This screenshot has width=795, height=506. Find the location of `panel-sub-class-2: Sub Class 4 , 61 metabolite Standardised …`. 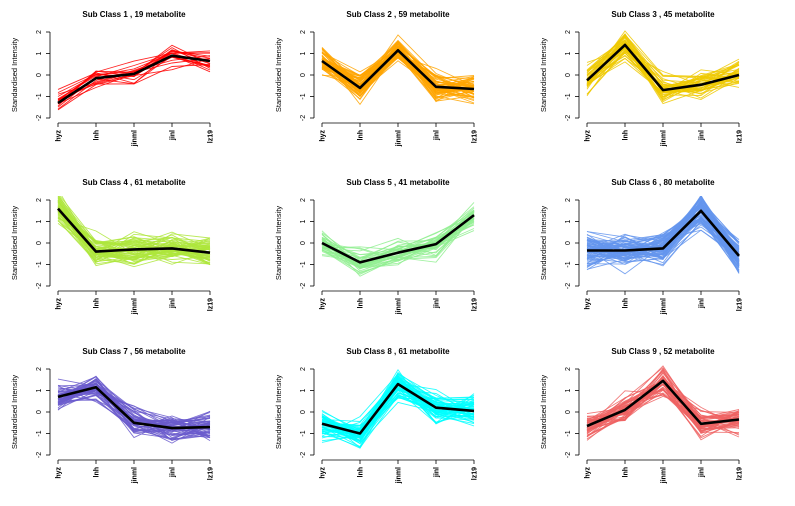

panel-sub-class-2: Sub Class 4 , 61 metabolite Standardised … is located at coordinates (112, 246).